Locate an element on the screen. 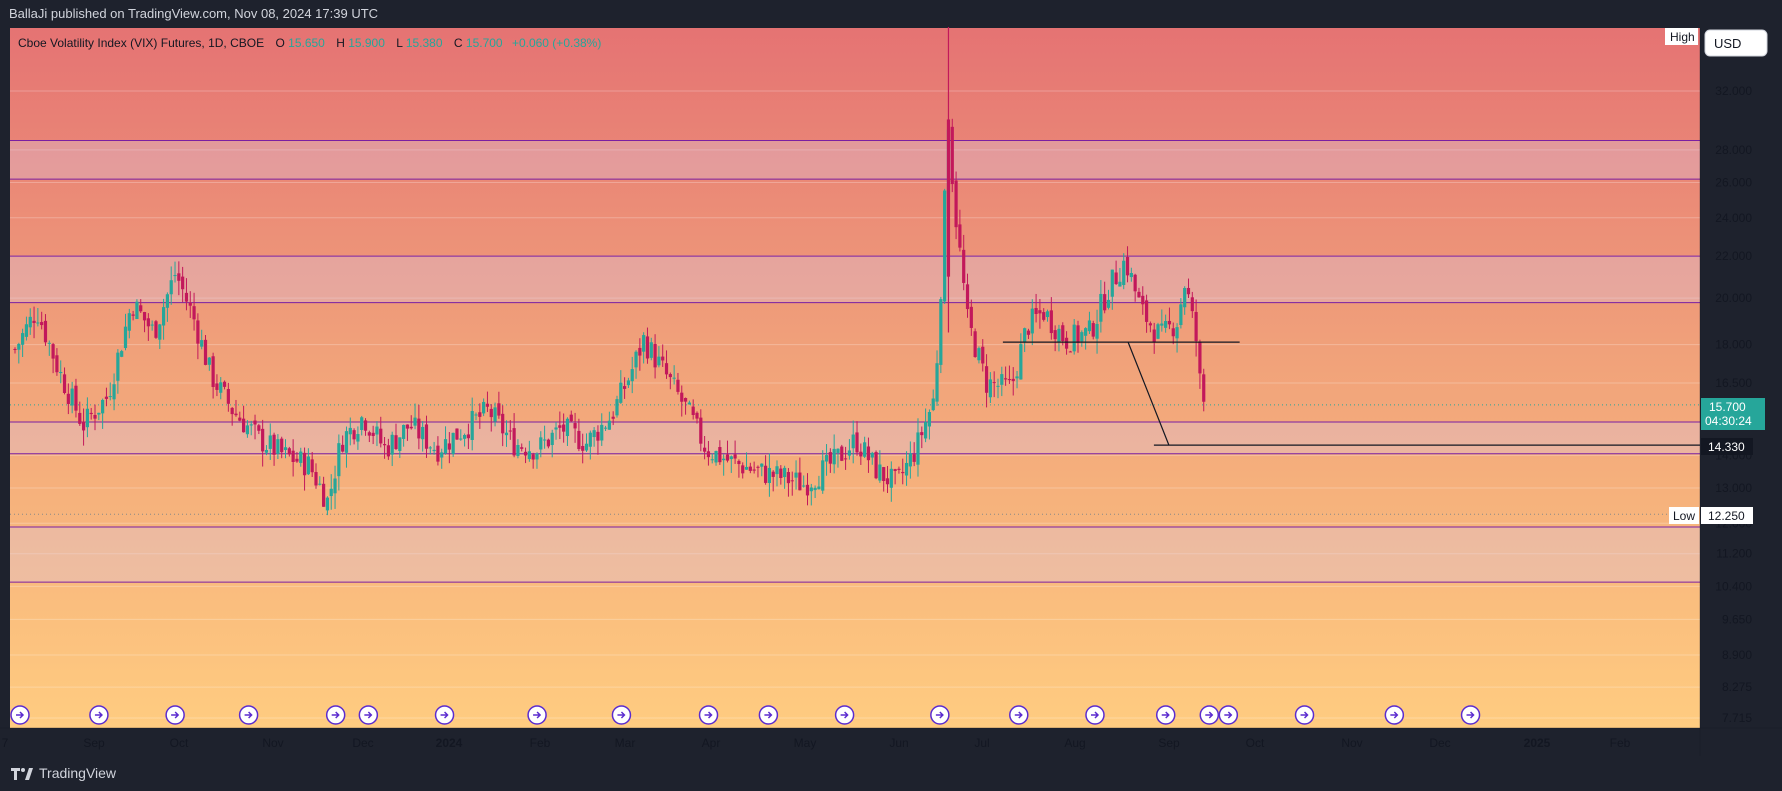 The image size is (1782, 791). event-markers is located at coordinates (745, 715).